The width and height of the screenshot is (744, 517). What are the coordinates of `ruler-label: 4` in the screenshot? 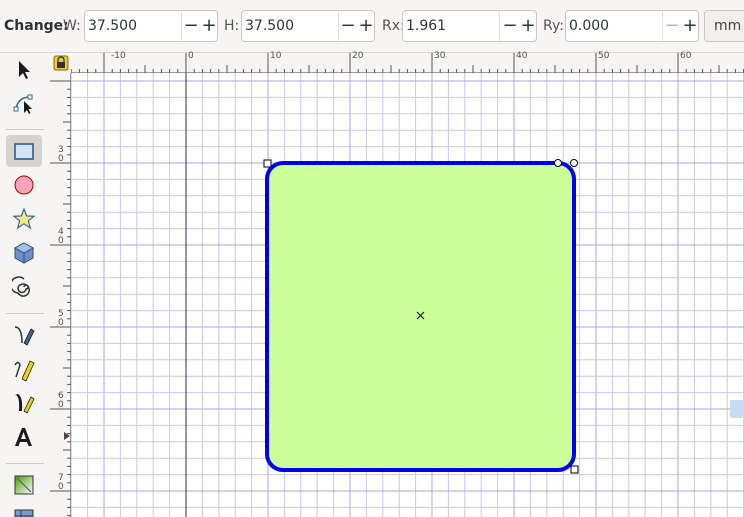 It's located at (61, 232).